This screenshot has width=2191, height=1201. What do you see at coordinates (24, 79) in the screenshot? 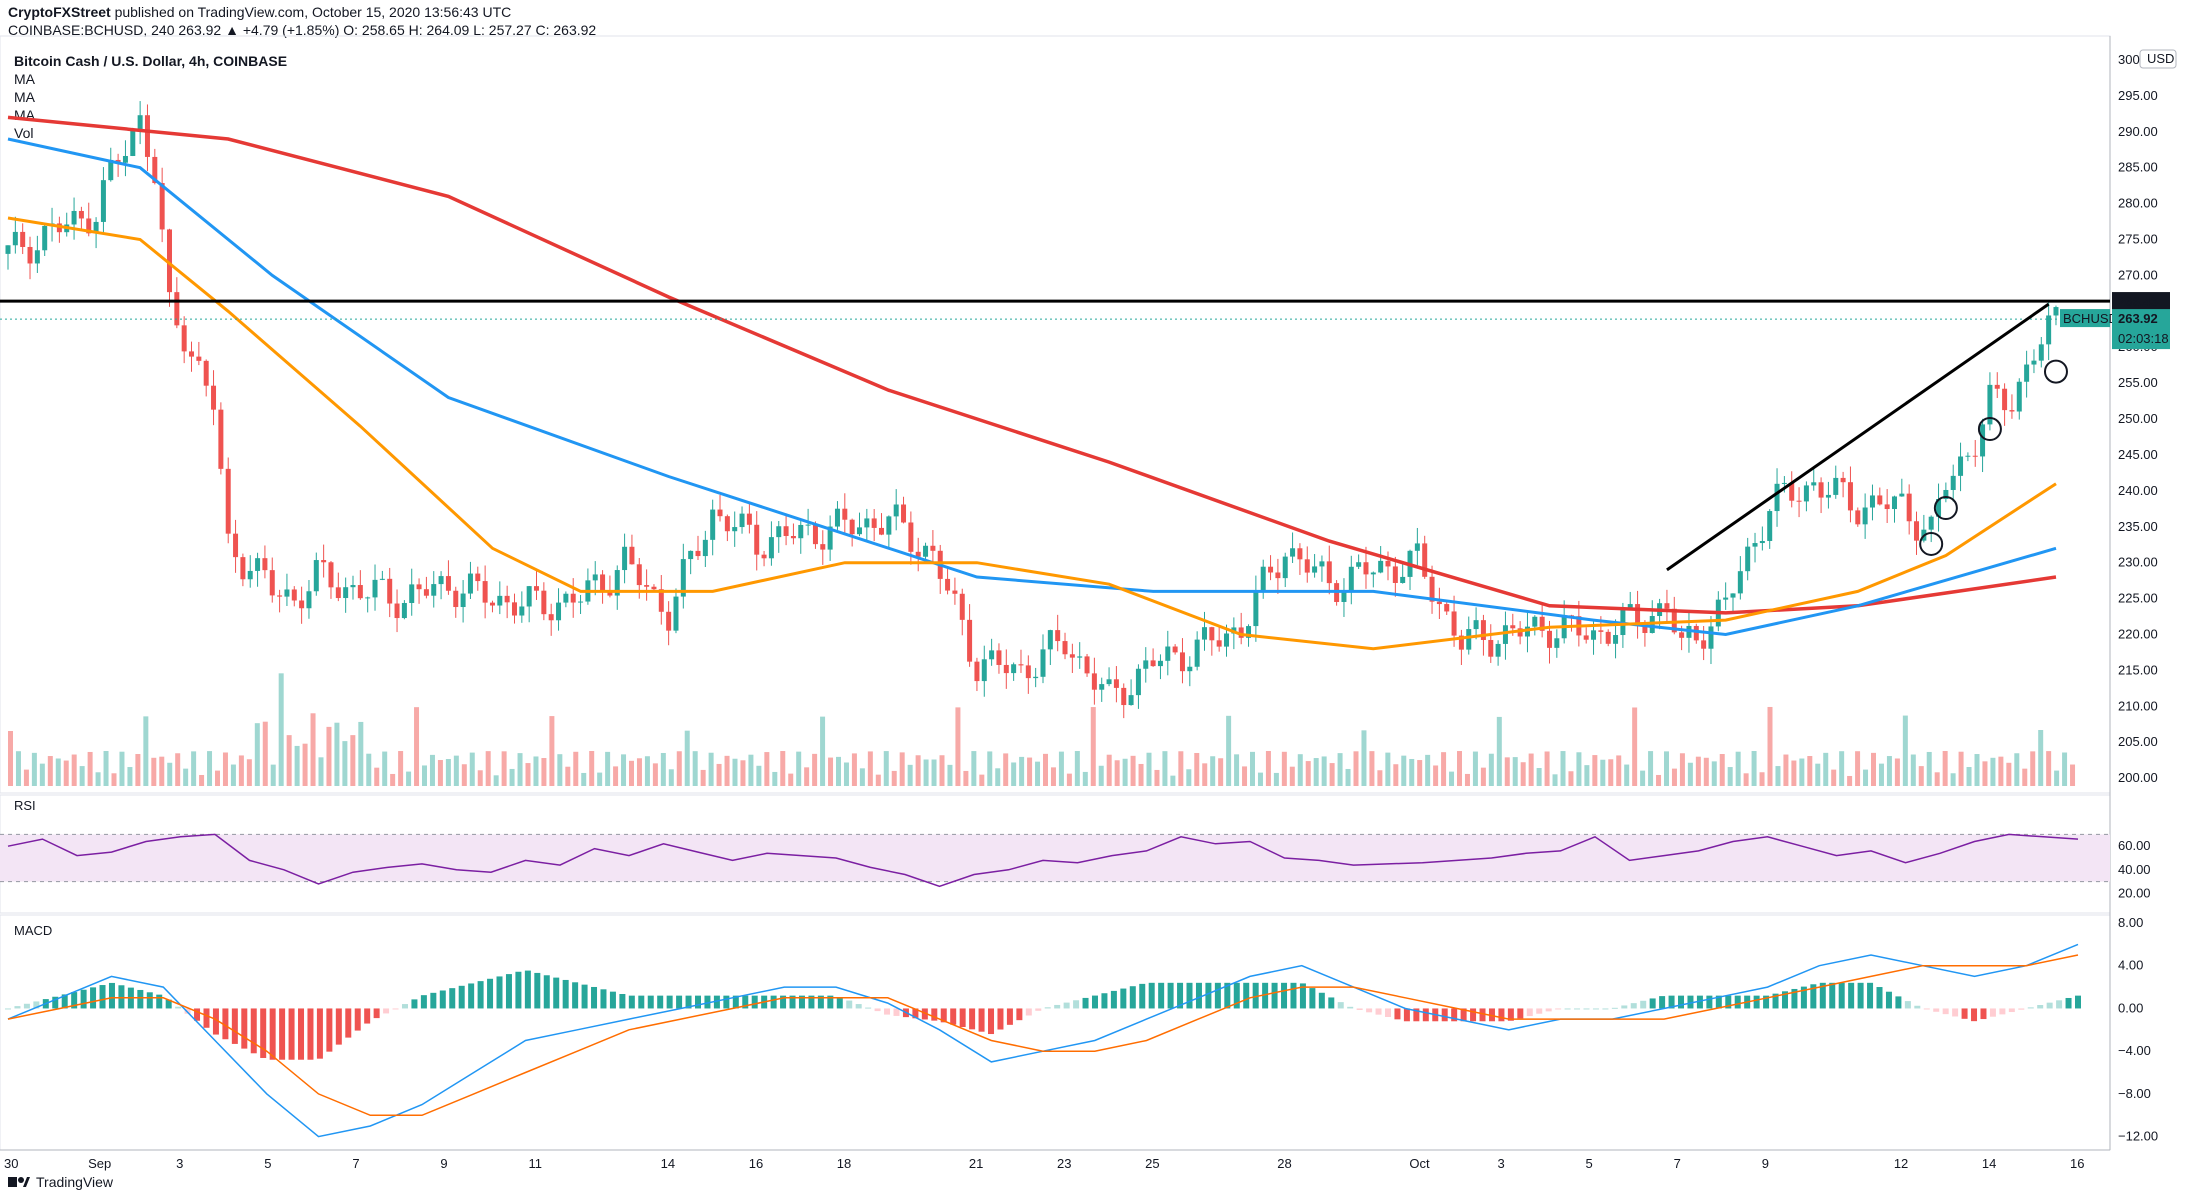
I see `legend-ma-200: MA` at bounding box center [24, 79].